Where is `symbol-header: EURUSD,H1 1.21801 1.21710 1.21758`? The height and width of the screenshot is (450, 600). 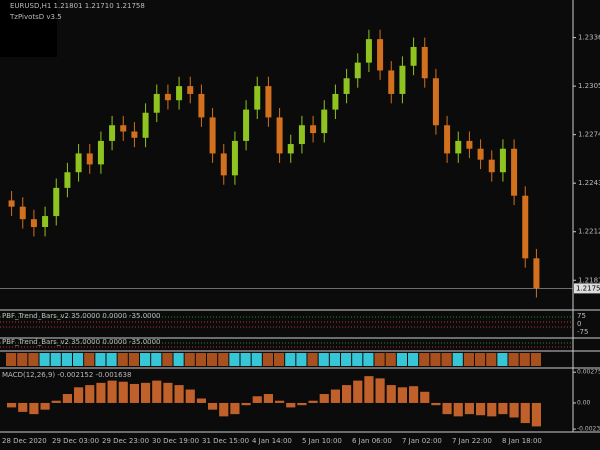 symbol-header: EURUSD,H1 1.21801 1.21710 1.21758 is located at coordinates (77, 6).